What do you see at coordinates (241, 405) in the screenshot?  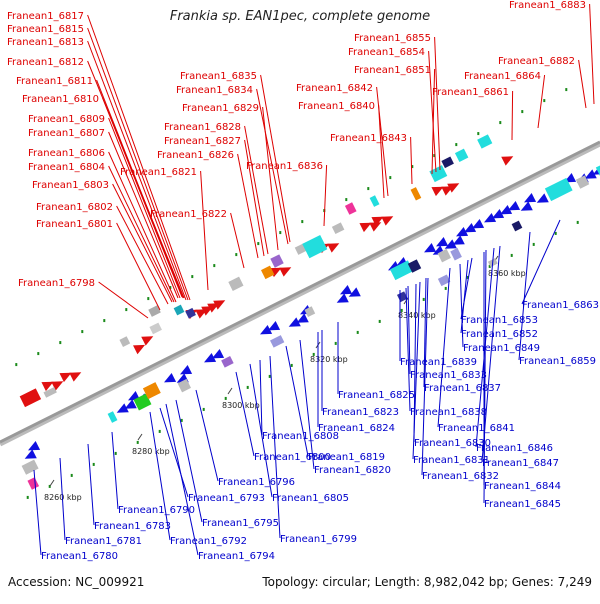 I see `scale-label: 8300 kbp` at bounding box center [241, 405].